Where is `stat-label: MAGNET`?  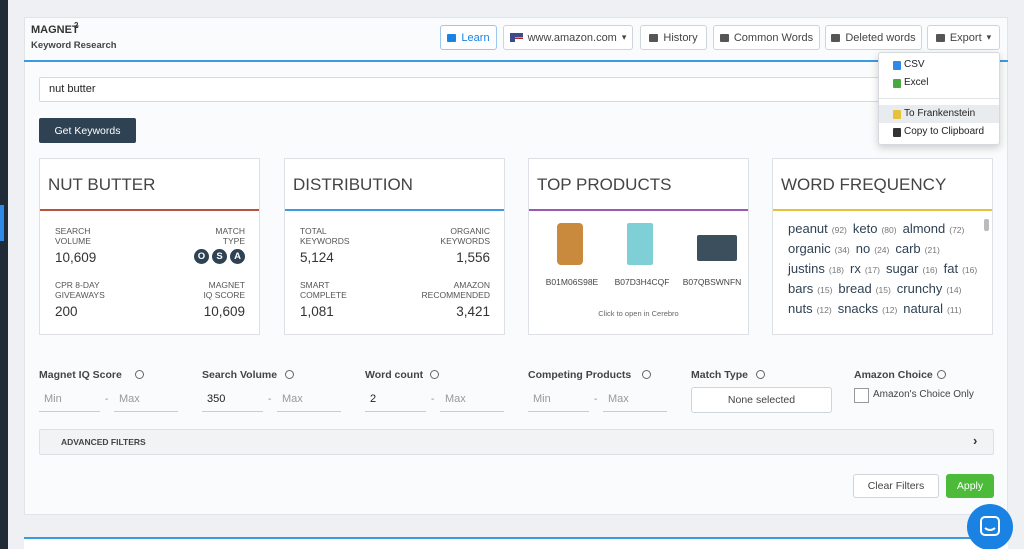
stat-label: MAGNET is located at coordinates (226, 285).